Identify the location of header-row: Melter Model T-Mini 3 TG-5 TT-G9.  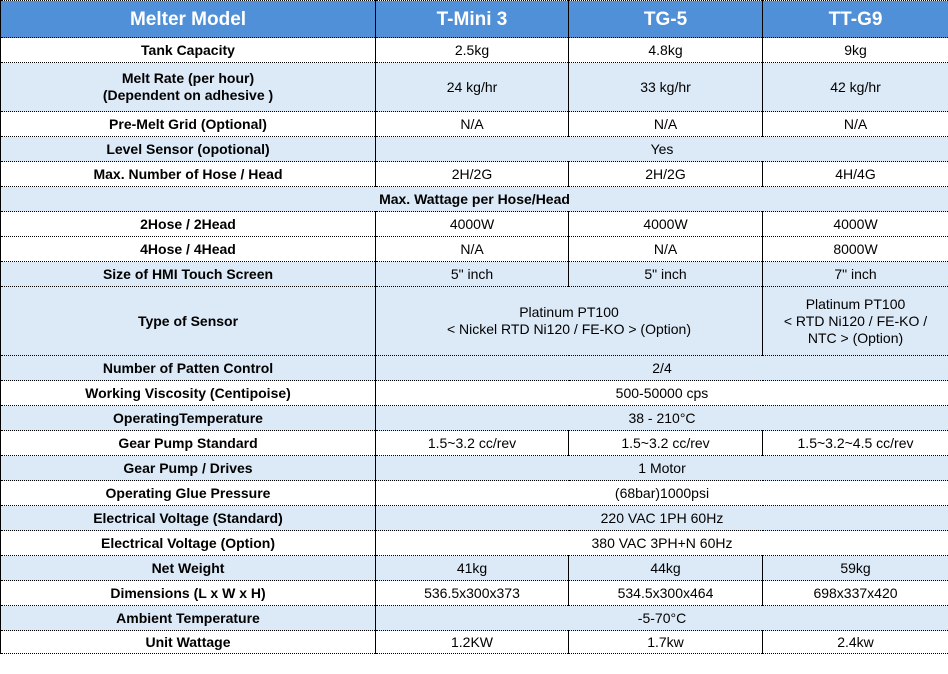
(474, 19).